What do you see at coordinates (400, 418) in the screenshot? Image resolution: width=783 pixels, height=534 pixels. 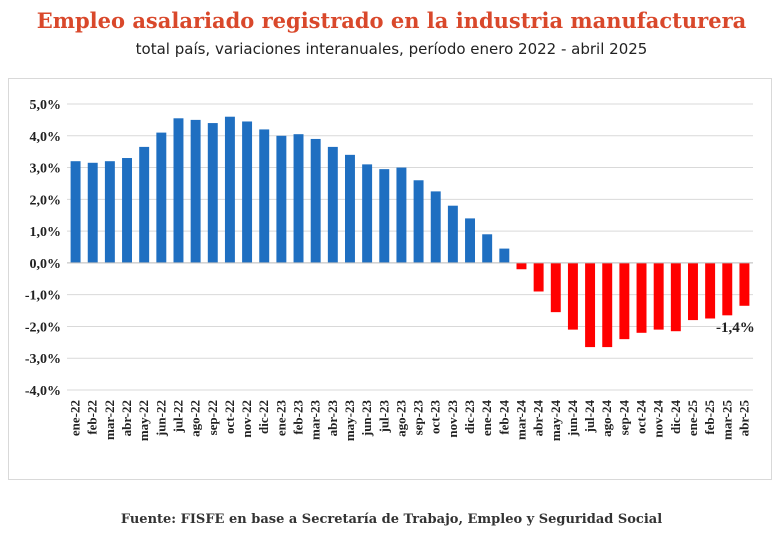 I see `x-tick-label: ago-23` at bounding box center [400, 418].